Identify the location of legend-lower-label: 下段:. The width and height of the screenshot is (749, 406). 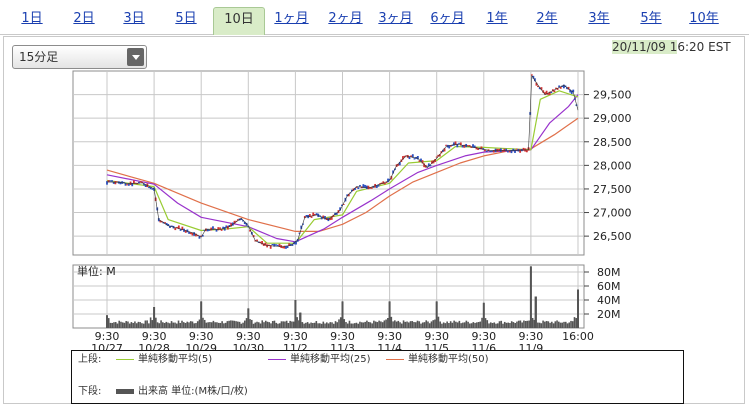
(90, 391).